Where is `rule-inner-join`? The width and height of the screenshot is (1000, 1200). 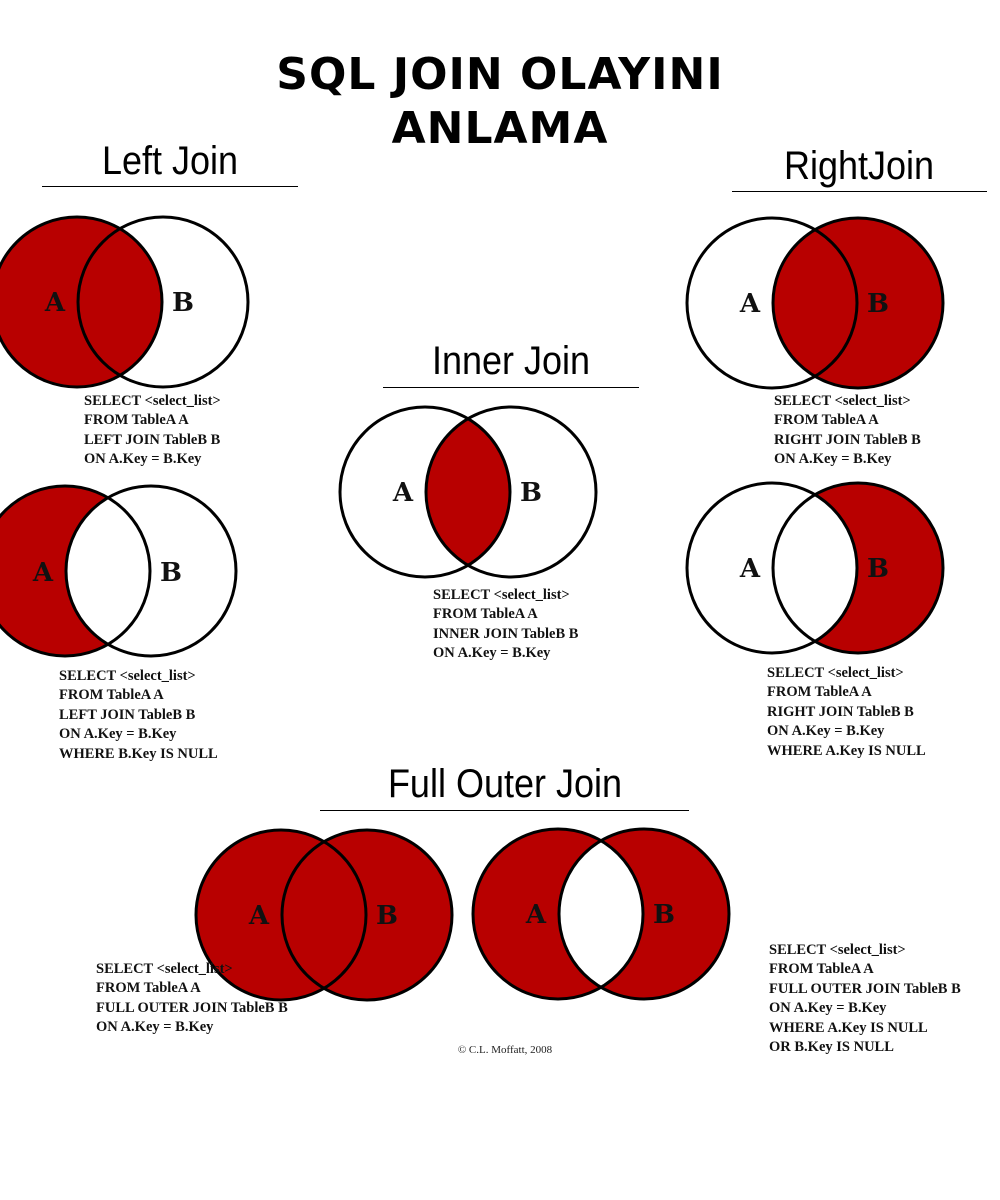 rule-inner-join is located at coordinates (511, 387).